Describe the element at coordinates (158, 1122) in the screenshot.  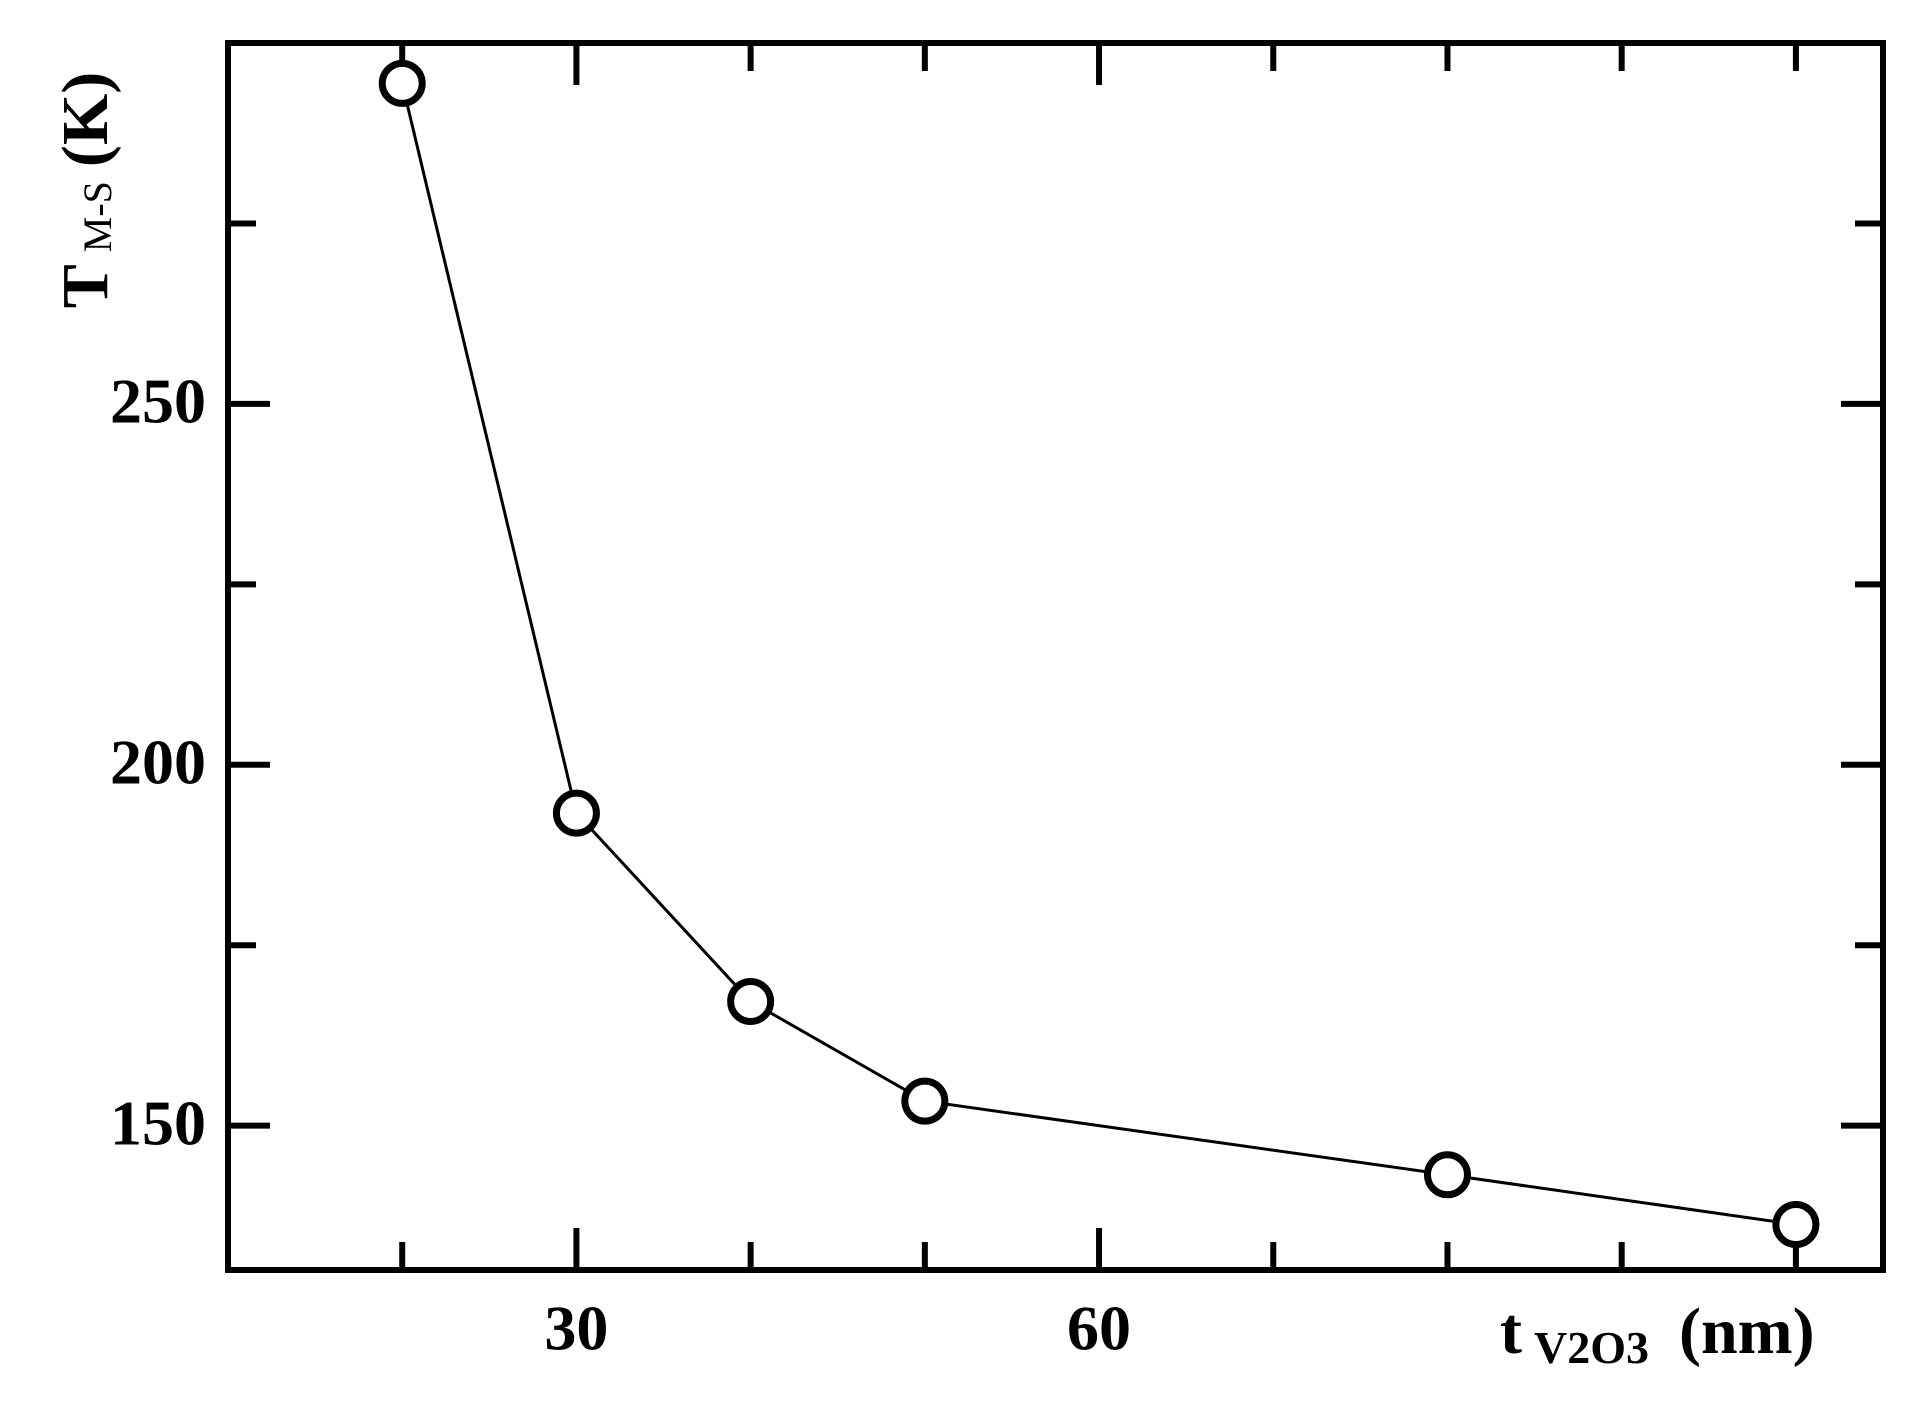
I see `y-tick-label: 150` at that location.